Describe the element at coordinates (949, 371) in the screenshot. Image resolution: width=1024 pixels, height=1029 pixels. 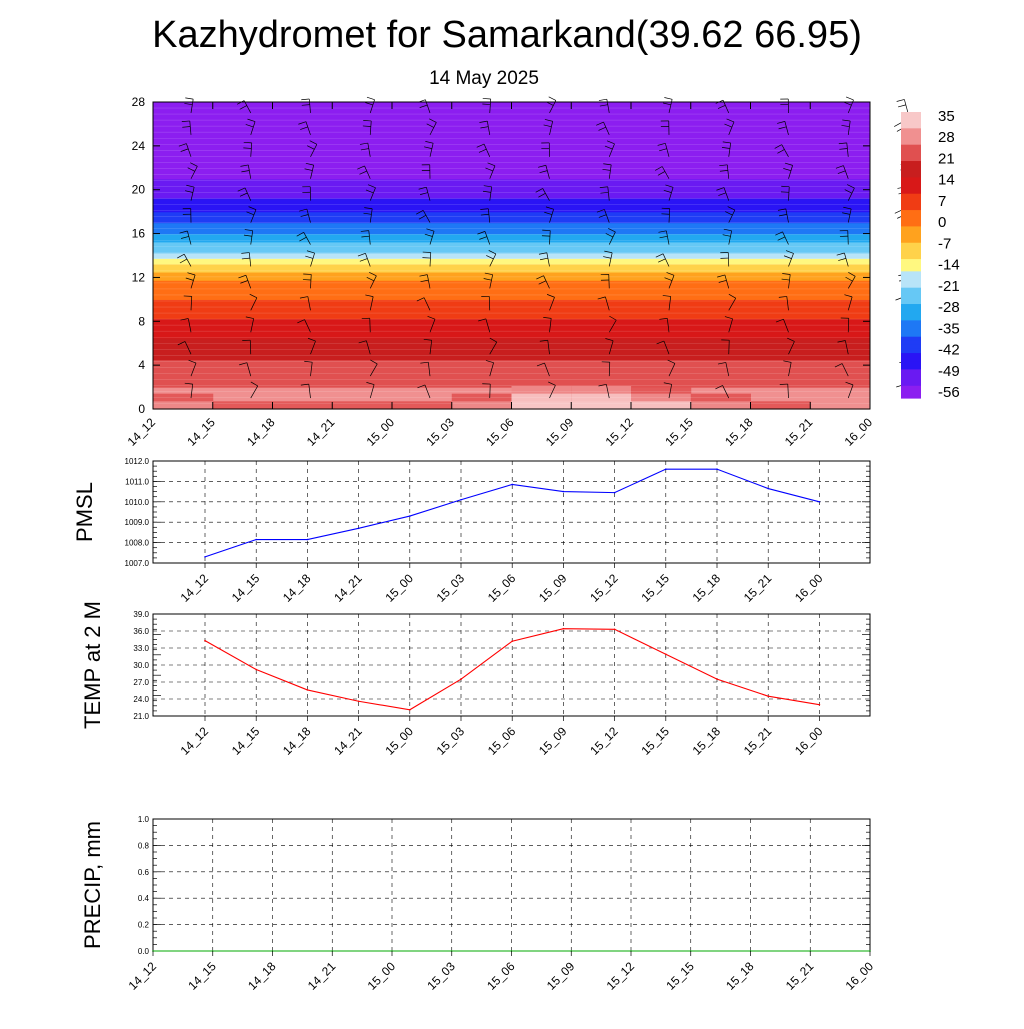
I see `colorbar-label: -49` at that location.